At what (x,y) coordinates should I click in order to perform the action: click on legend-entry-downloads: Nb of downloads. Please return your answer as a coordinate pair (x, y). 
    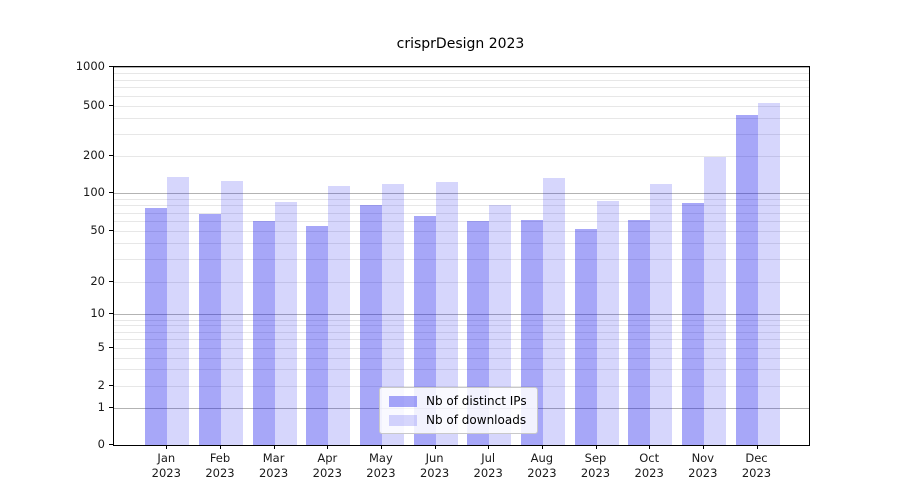
    Looking at the image, I should click on (458, 420).